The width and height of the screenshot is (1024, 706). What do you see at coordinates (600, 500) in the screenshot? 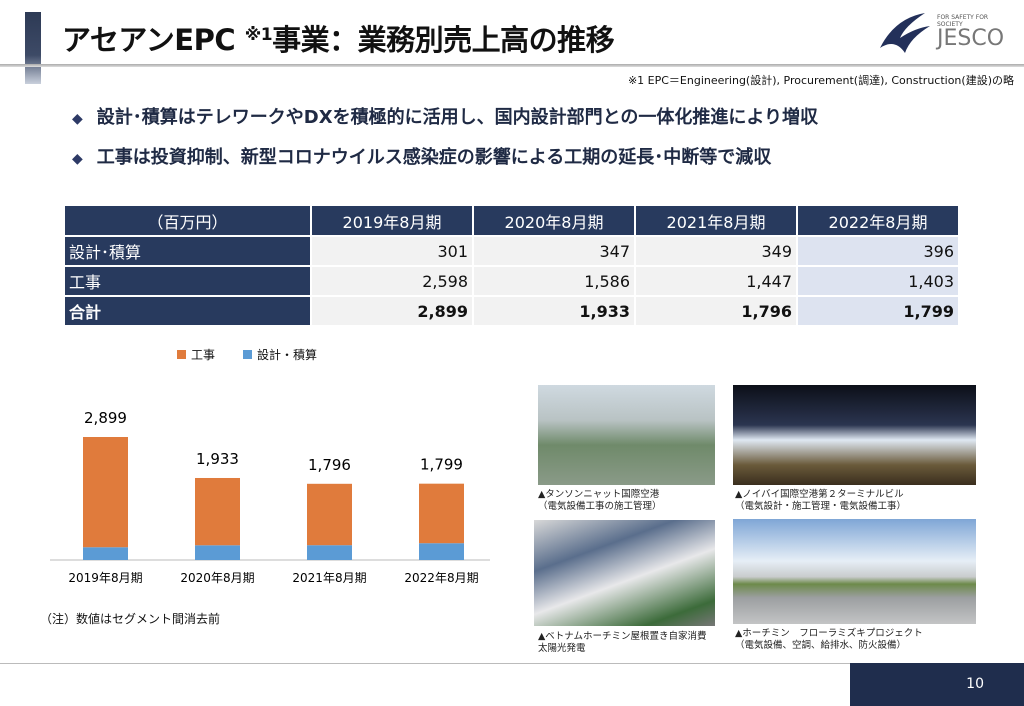
I see `photo-caption: ▲タンソンニャット国際空港 （電気設備工事の施工管理）` at bounding box center [600, 500].